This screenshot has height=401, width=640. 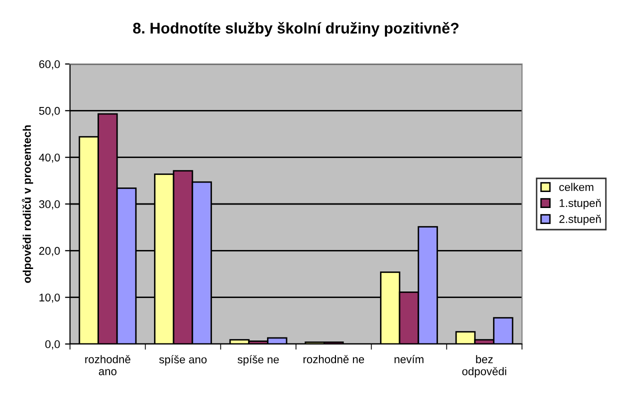 I want to click on chart-title: 8. Hodnotíte služby školní družiny pozitivně?, so click(x=296, y=29).